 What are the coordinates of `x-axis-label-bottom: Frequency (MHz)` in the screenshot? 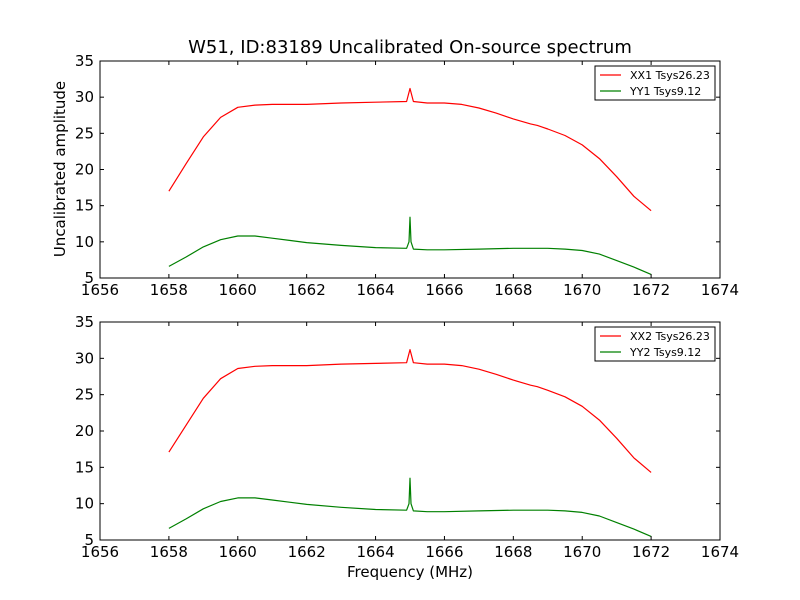 It's located at (410, 572).